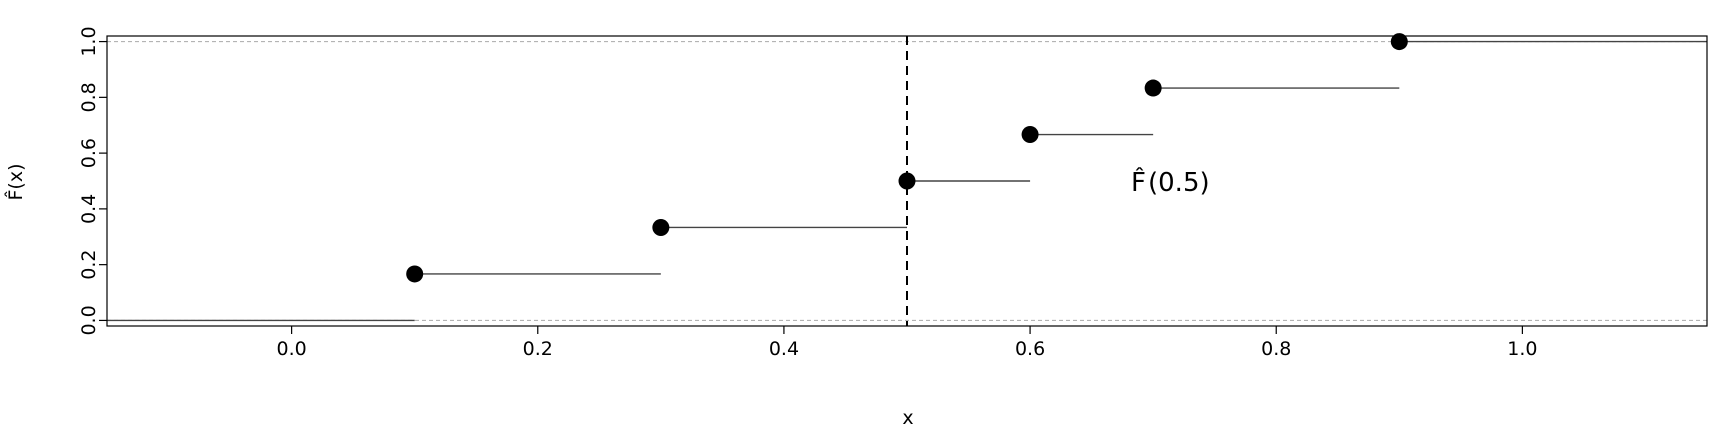  Describe the element at coordinates (1138, 182) in the screenshot. I see `annotation-function: F̂` at that location.